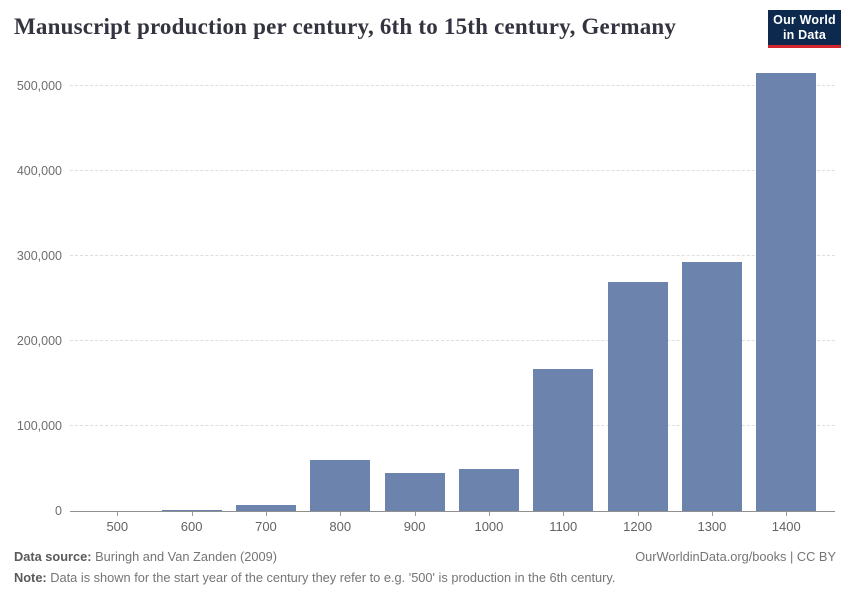 The image size is (850, 600). What do you see at coordinates (638, 526) in the screenshot?
I see `x-axis-tick-label: 1200` at bounding box center [638, 526].